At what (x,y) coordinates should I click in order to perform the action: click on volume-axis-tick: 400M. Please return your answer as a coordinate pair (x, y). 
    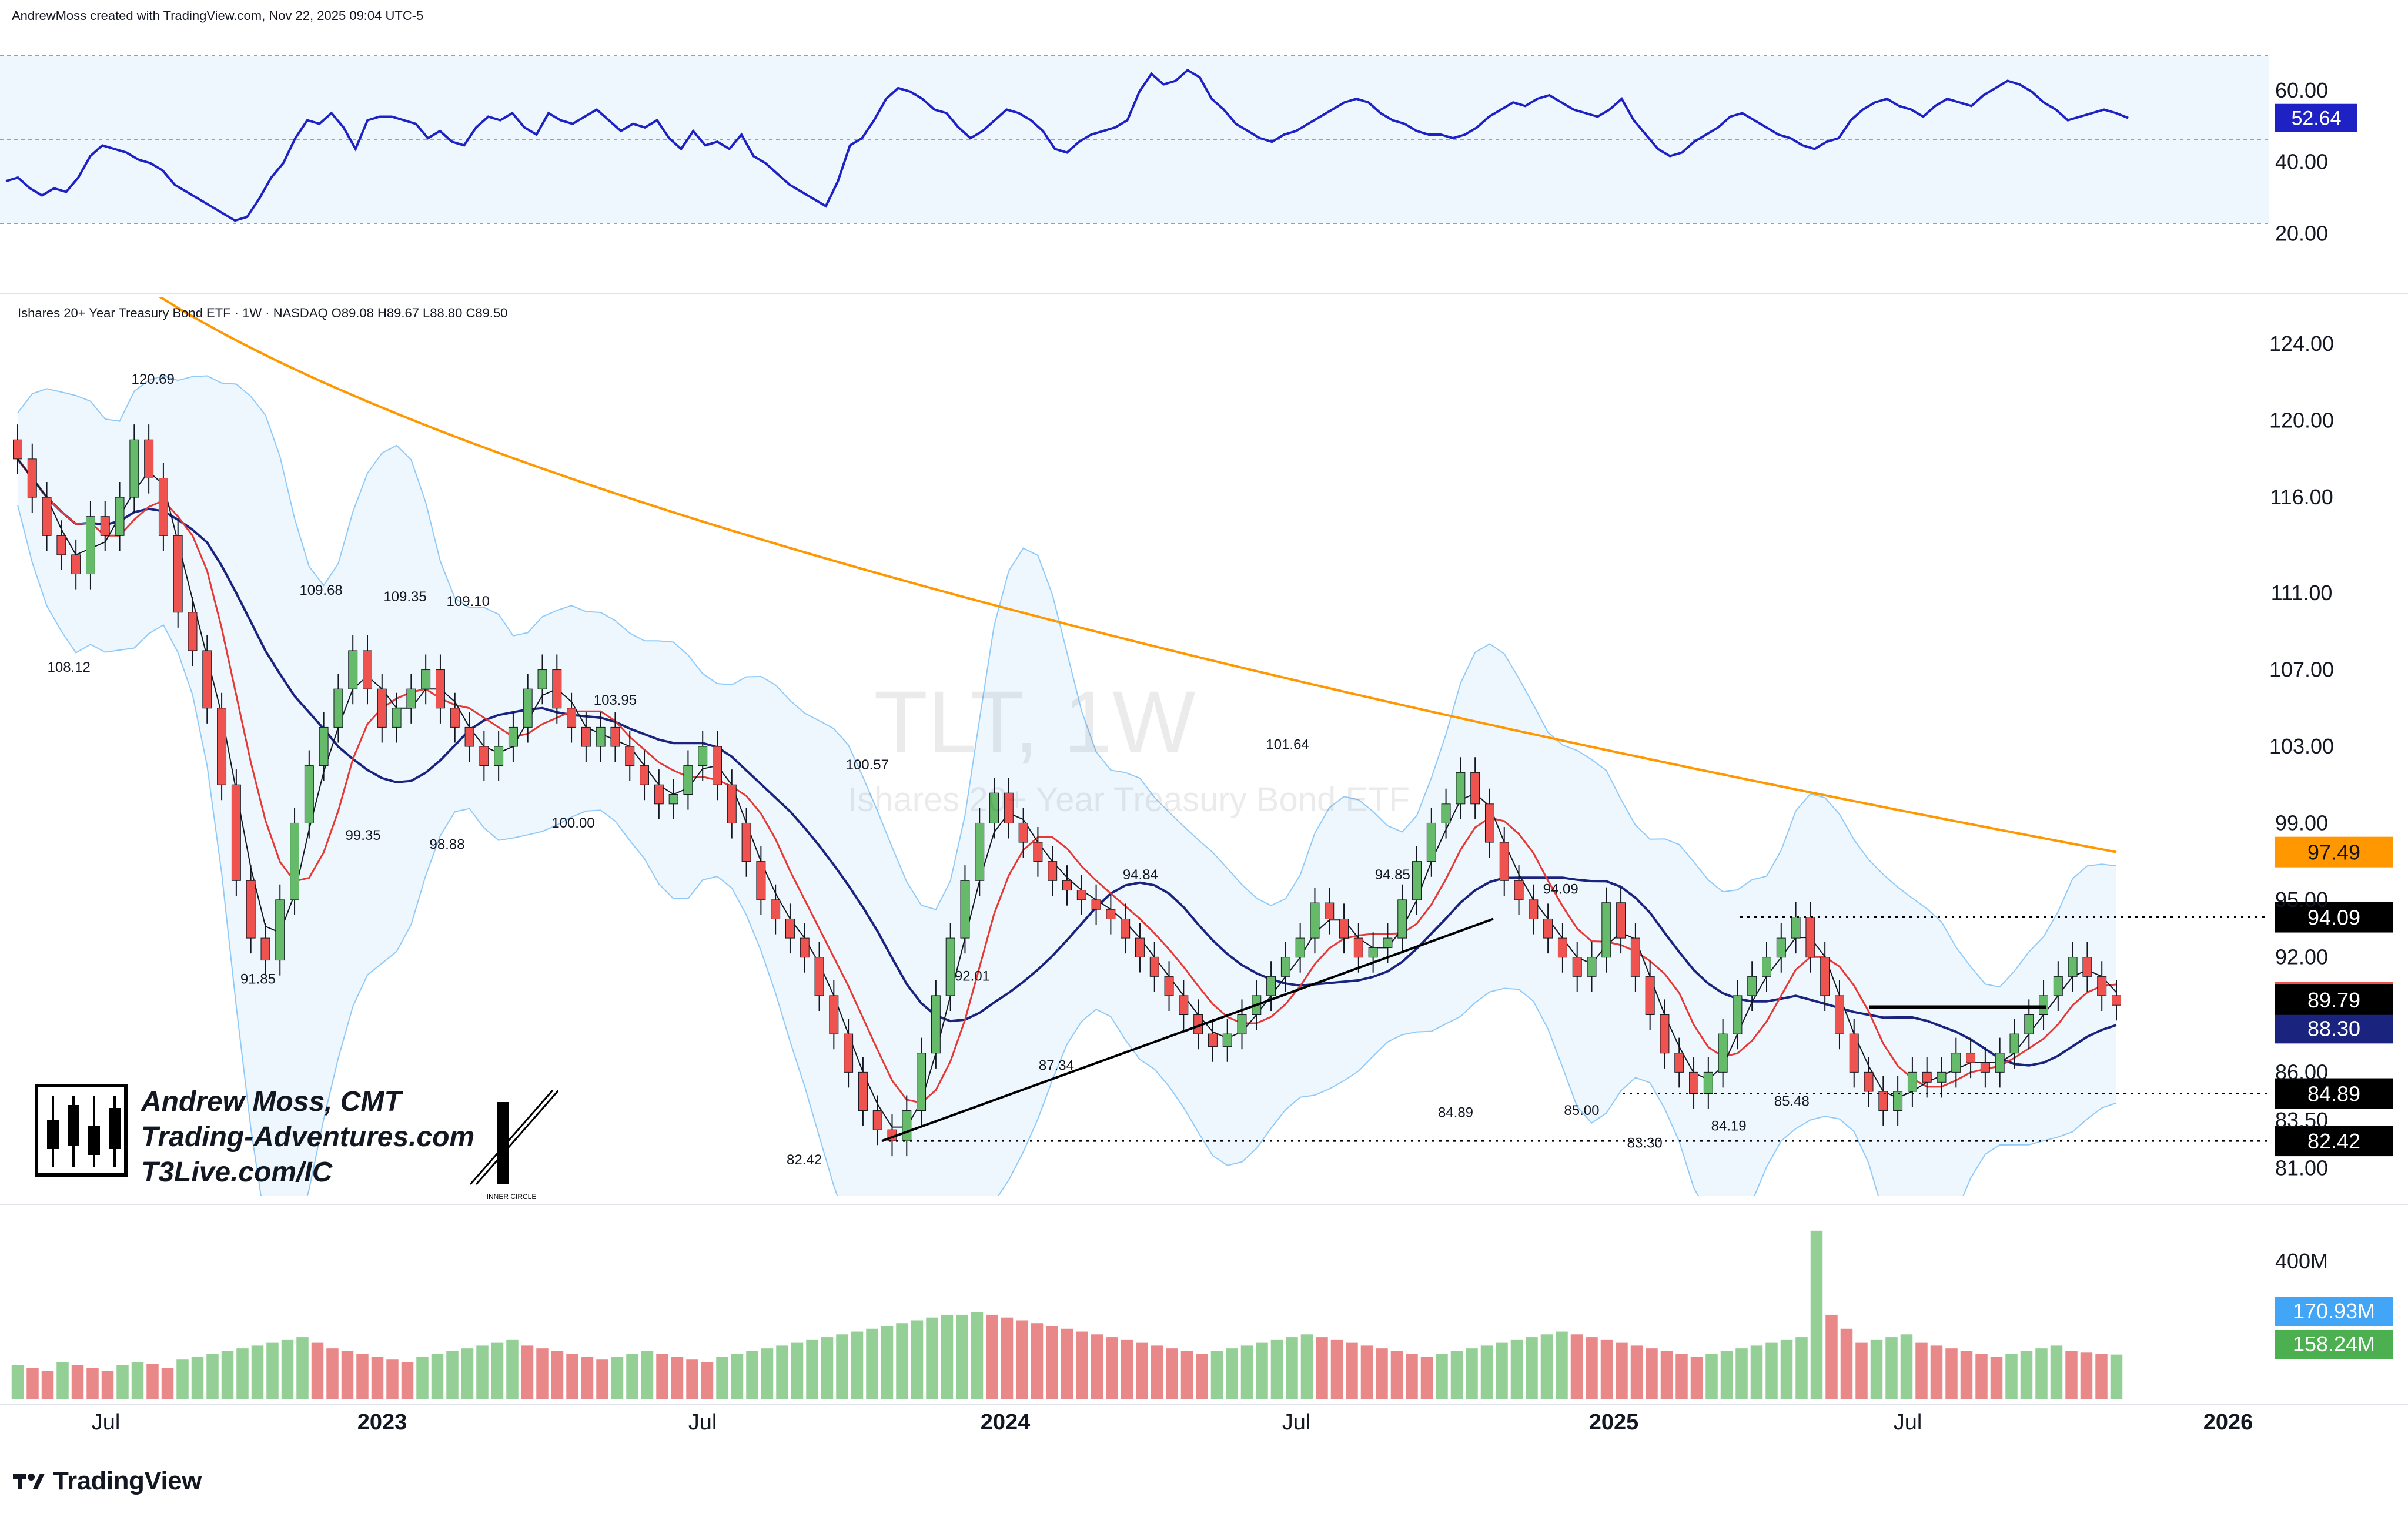
    Looking at the image, I should click on (2301, 1261).